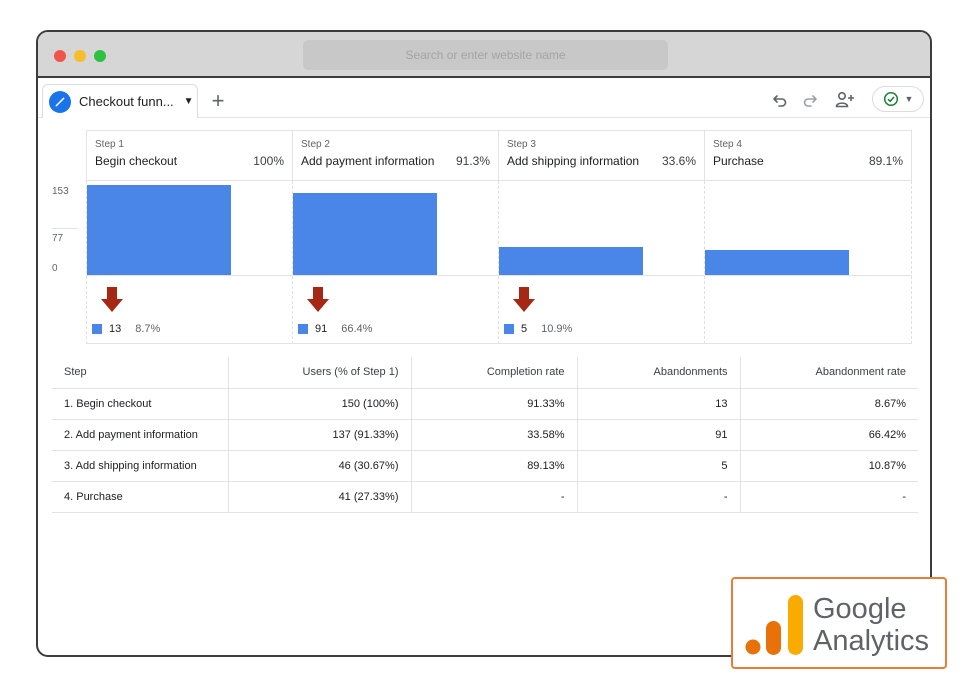  What do you see at coordinates (319, 373) in the screenshot?
I see `column-header-users: Users (% of Step 1)` at bounding box center [319, 373].